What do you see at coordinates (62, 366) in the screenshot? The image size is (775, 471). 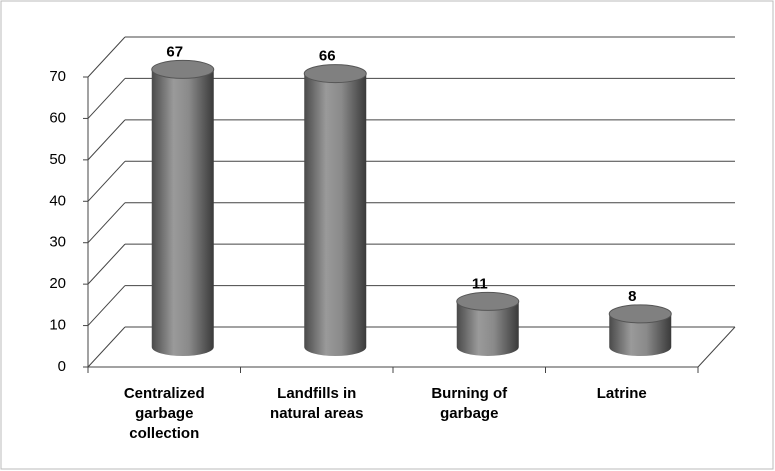 I see `y-tick-label: 0` at bounding box center [62, 366].